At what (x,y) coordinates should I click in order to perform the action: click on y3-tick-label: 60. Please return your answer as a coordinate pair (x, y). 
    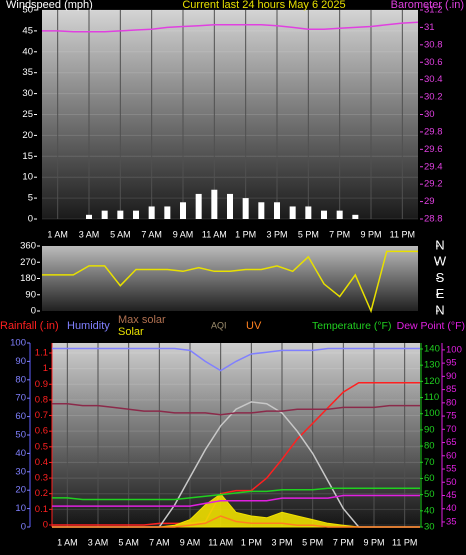
    Looking at the image, I should click on (20, 416).